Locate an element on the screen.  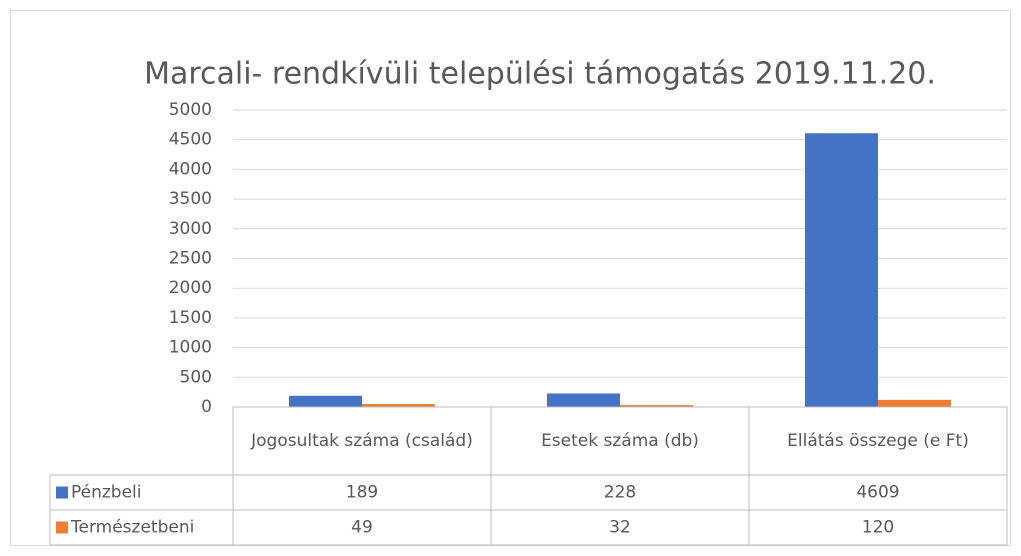
y-tick-label: 2500 is located at coordinates (190, 259).